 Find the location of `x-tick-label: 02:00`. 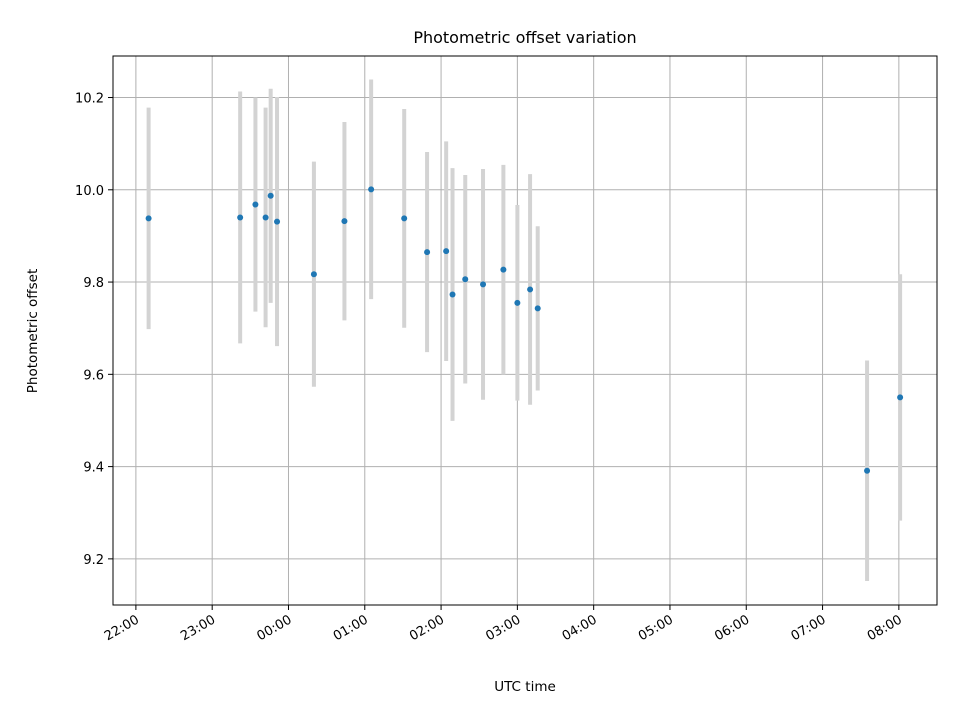

x-tick-label: 02:00 is located at coordinates (427, 628).